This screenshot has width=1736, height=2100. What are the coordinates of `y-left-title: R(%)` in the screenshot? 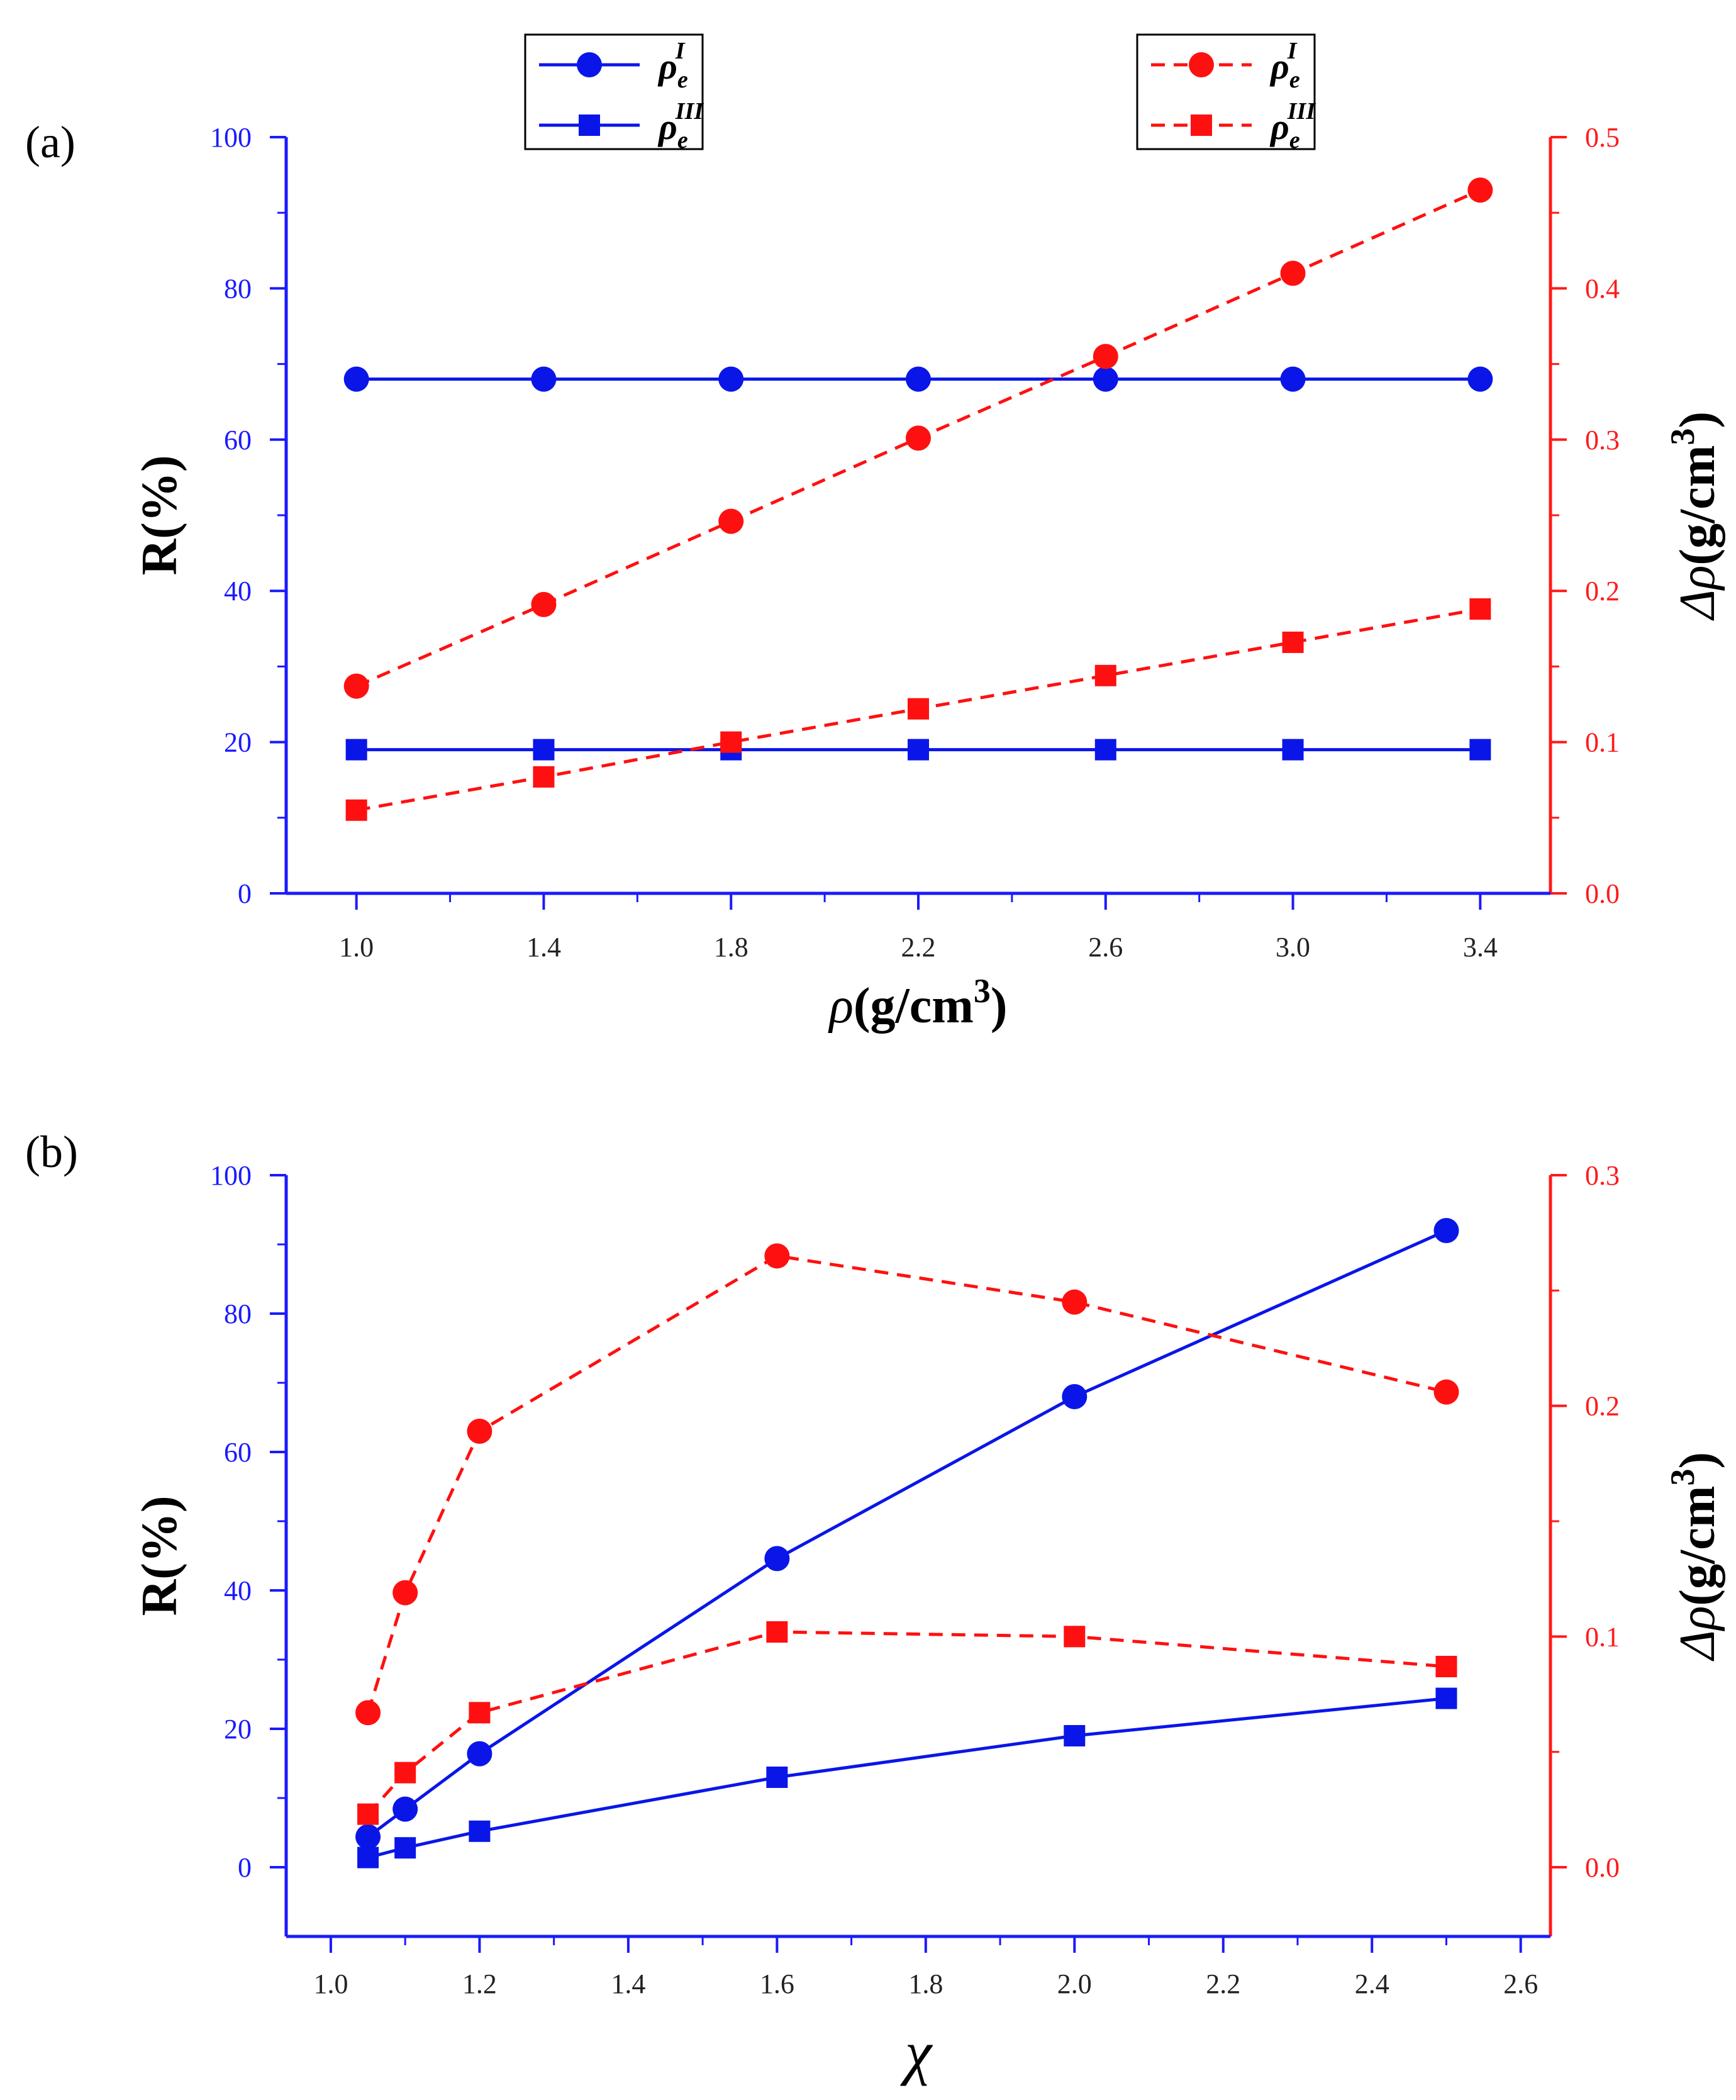 It's located at (160, 1555).